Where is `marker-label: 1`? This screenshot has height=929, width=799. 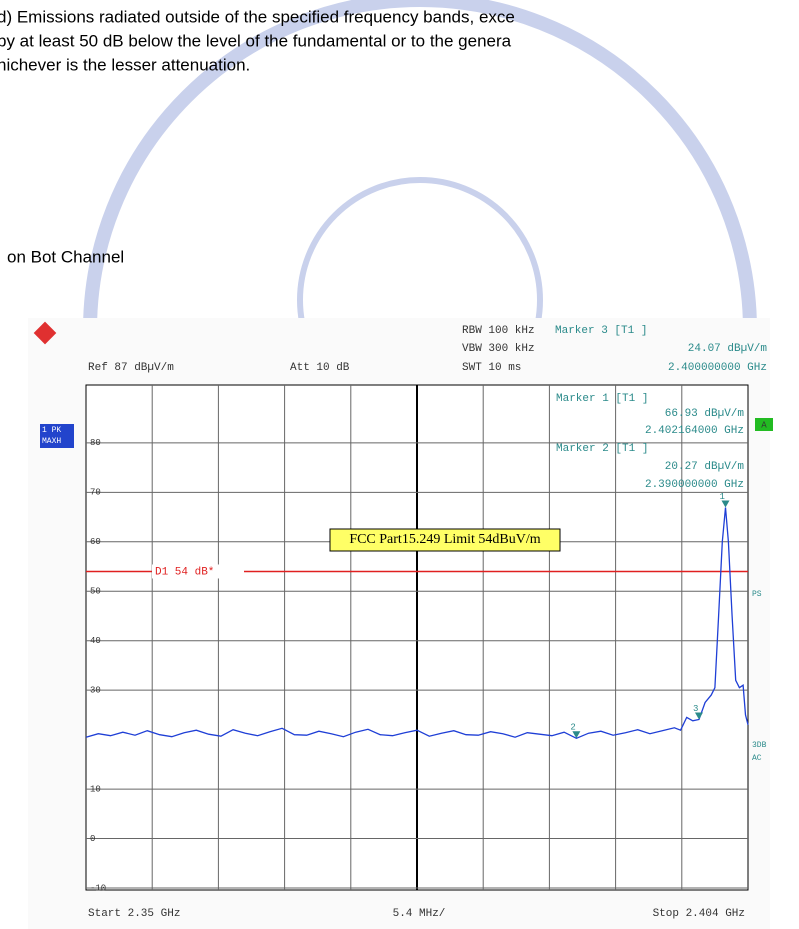
marker-label: 1 is located at coordinates (721, 497).